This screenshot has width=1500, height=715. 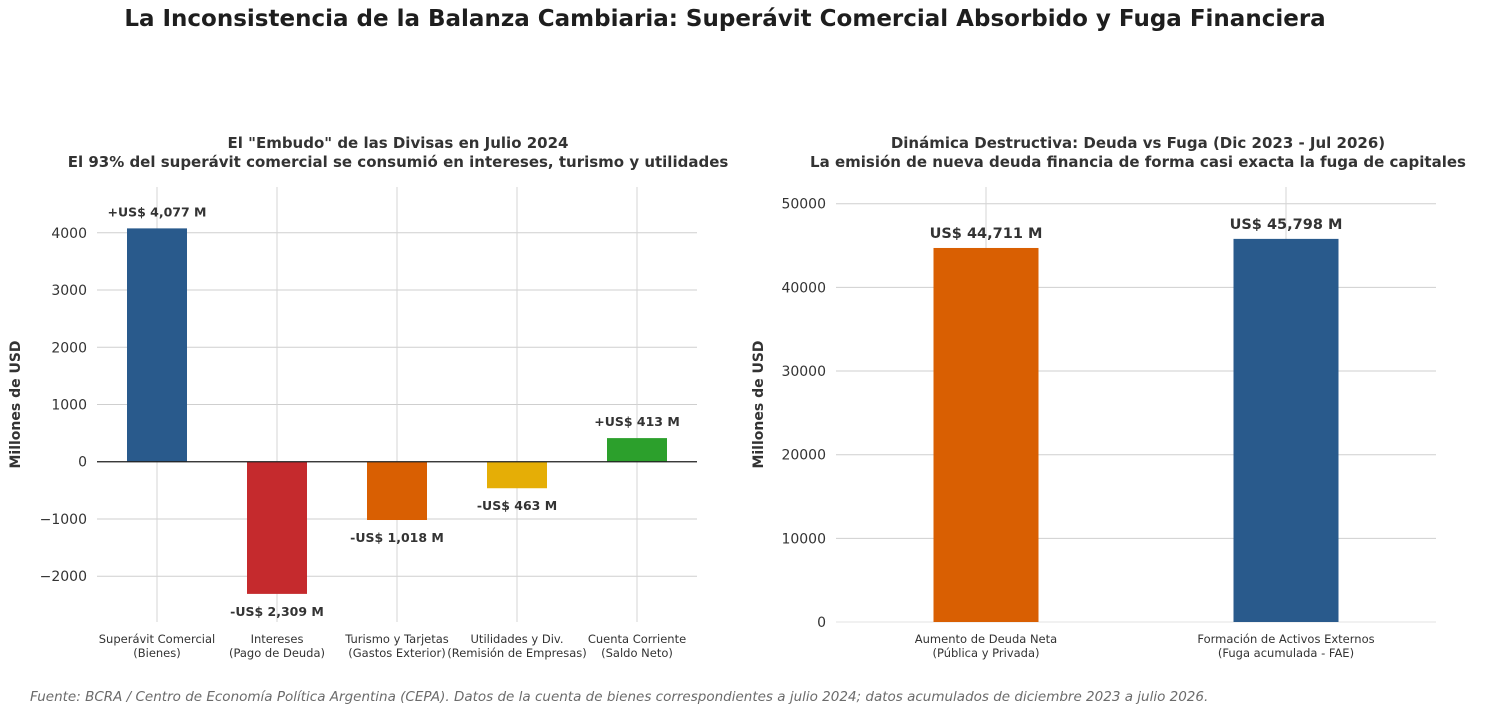 What do you see at coordinates (1285, 639) in the screenshot?
I see `x-tick-label: Formación de Activos Externos` at bounding box center [1285, 639].